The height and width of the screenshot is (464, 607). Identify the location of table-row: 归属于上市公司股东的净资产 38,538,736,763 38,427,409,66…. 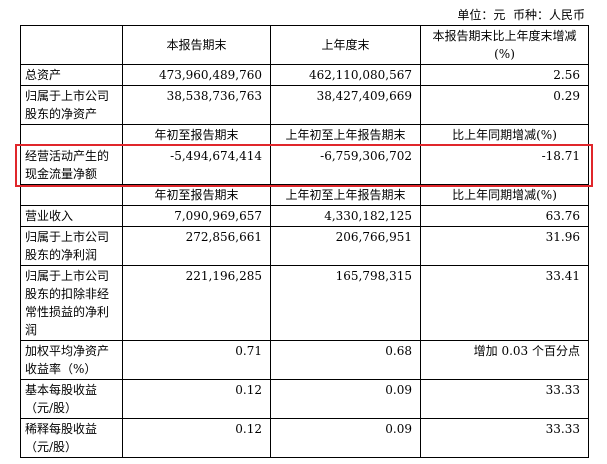
(304, 105).